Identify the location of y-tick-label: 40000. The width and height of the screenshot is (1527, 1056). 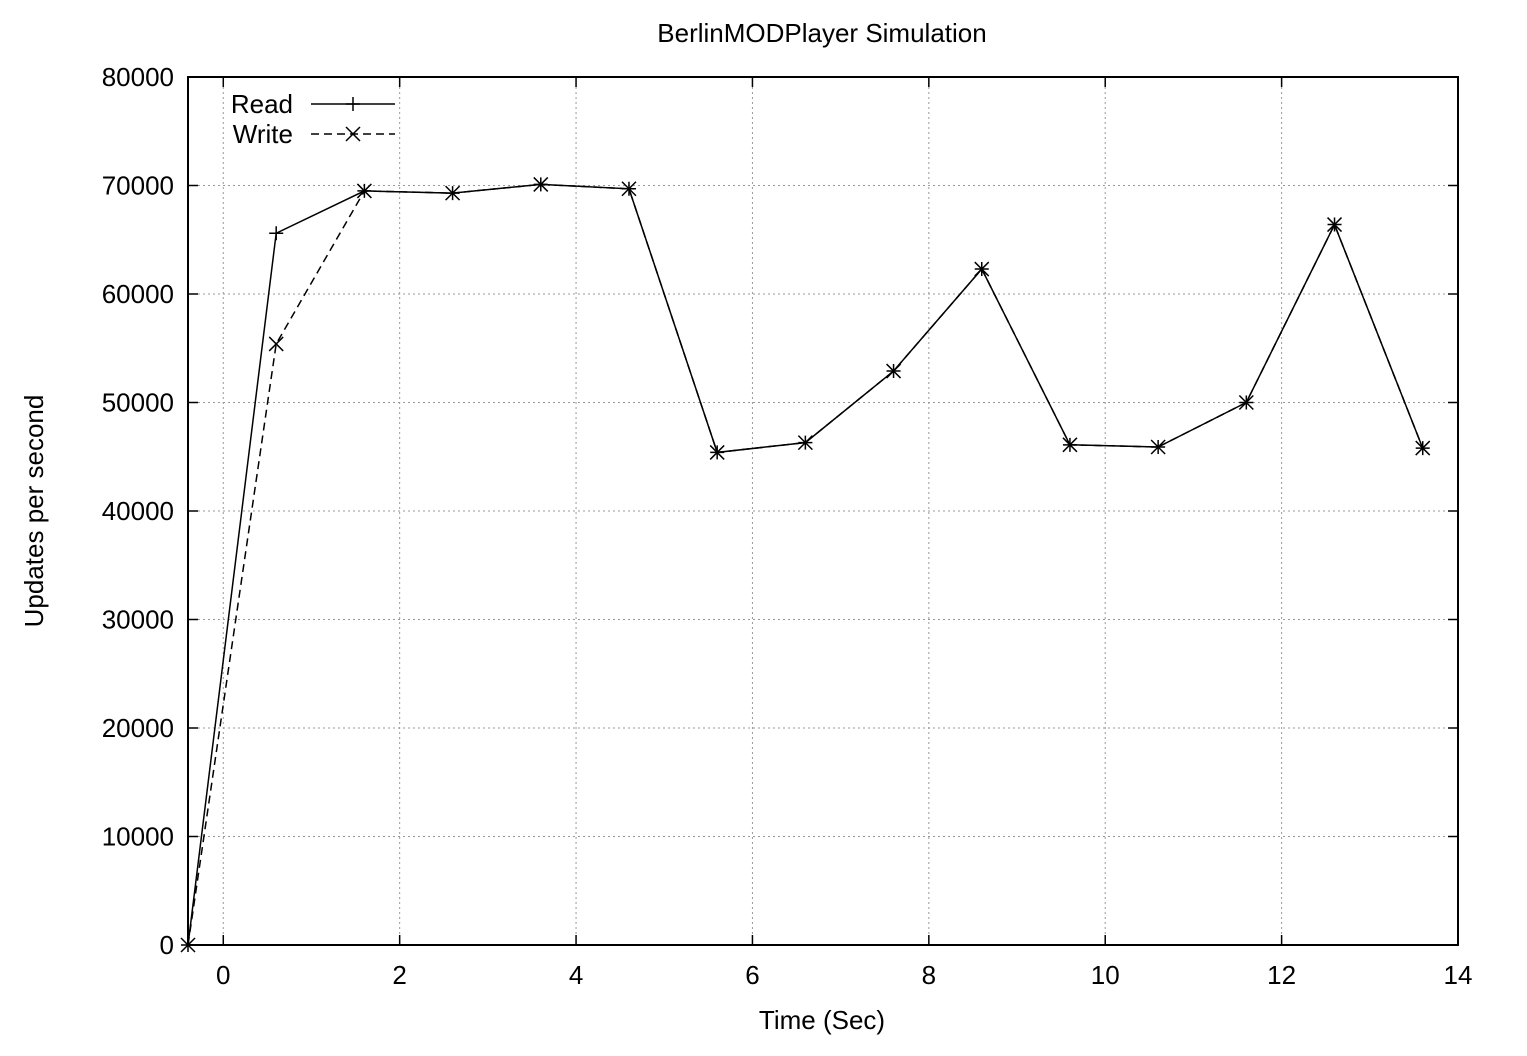
(138, 511).